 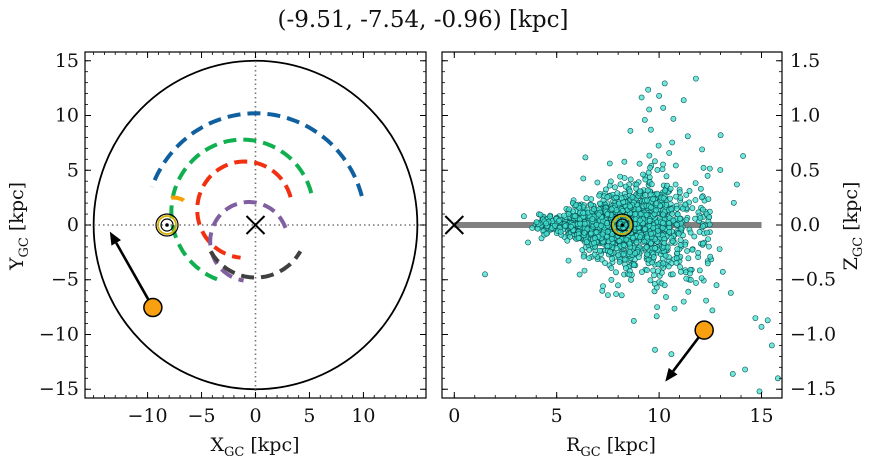 What do you see at coordinates (254, 447) in the screenshot?
I see `left-x-axis-label: XGC [kpc]` at bounding box center [254, 447].